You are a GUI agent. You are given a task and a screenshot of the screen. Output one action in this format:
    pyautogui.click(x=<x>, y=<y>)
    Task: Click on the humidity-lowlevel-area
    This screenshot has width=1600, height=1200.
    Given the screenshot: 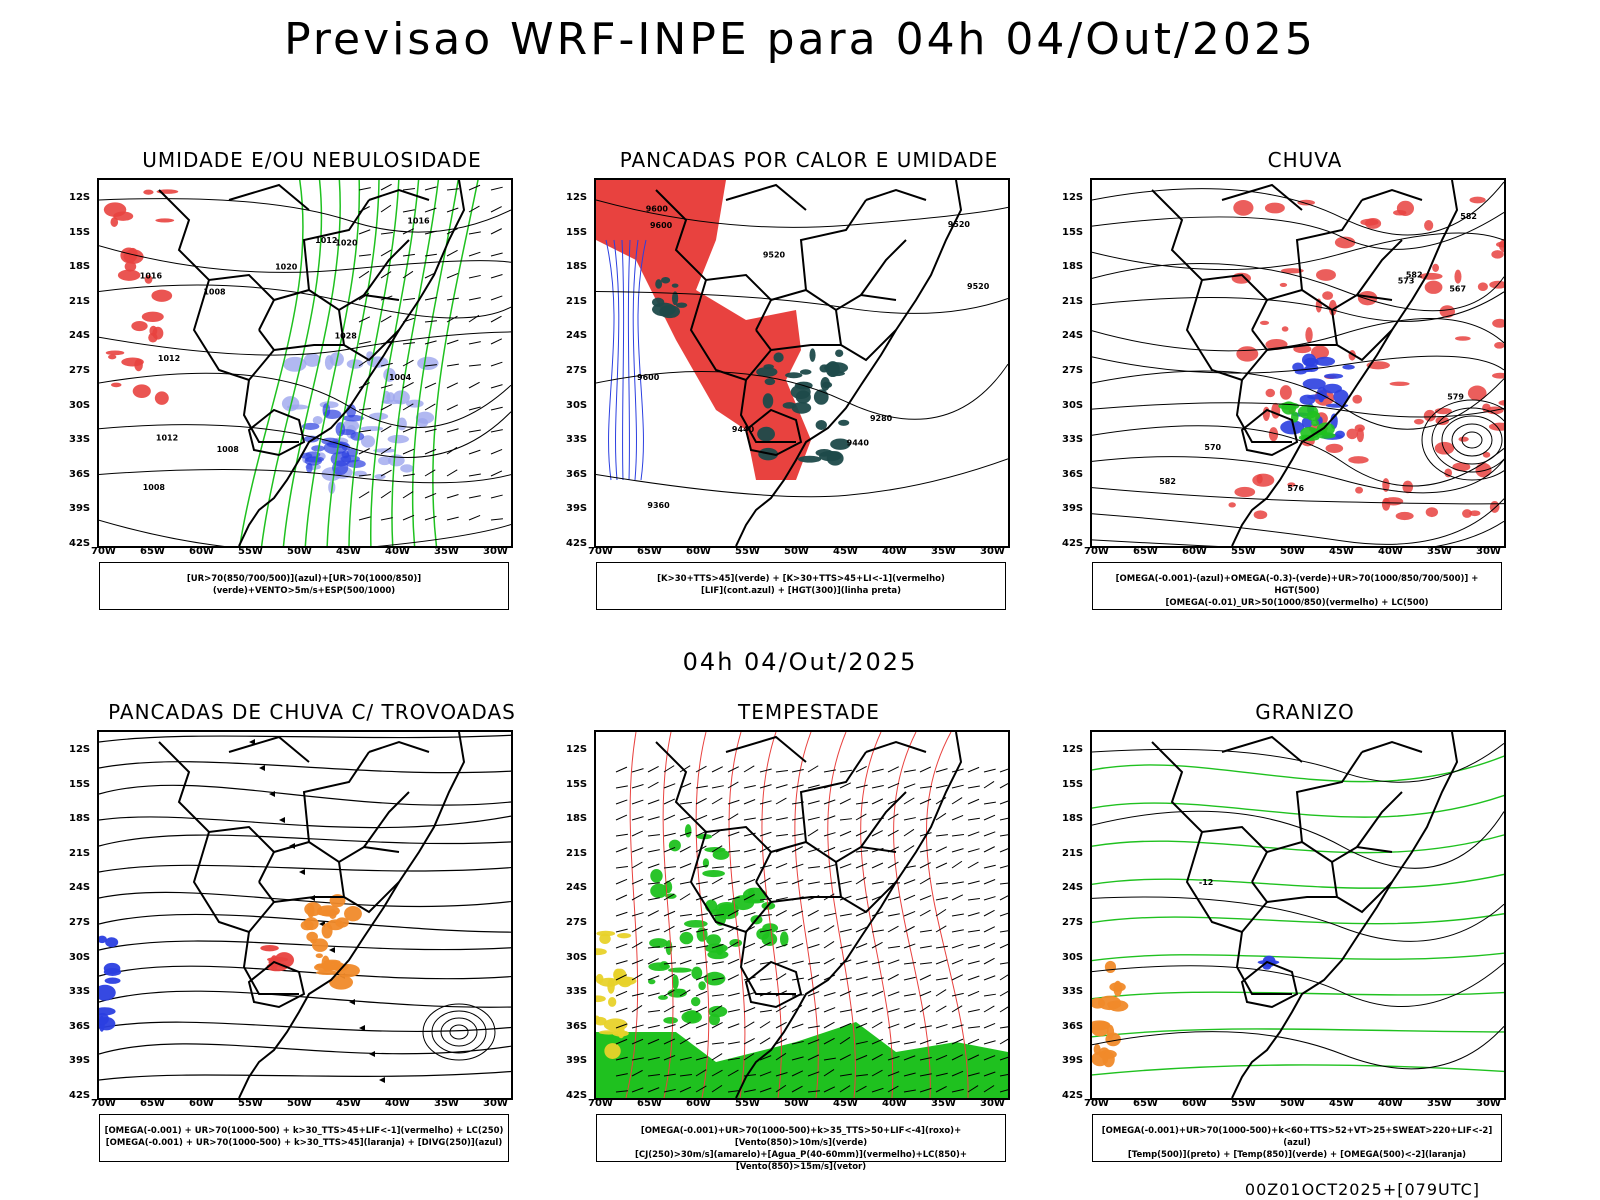 What is the action you would take?
    pyautogui.click(x=378, y=416)
    